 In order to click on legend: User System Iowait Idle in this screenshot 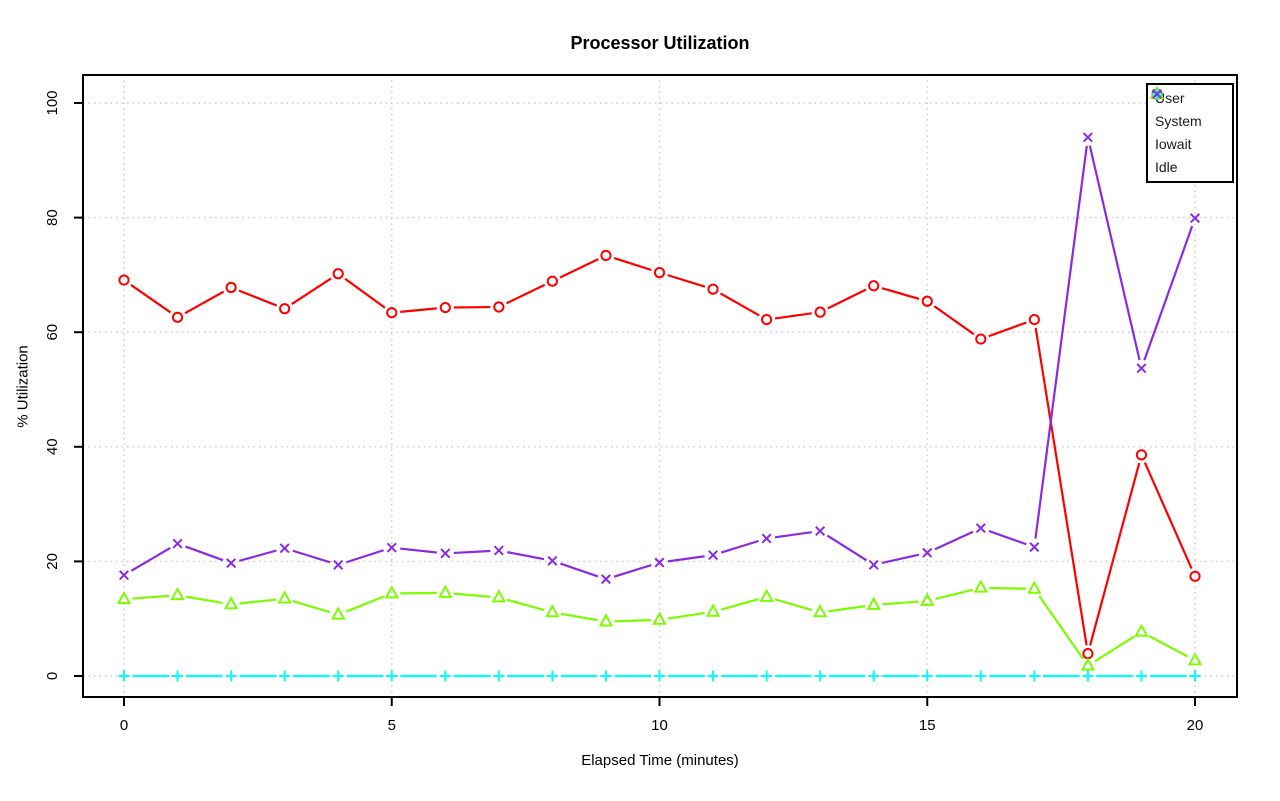, I will do `click(1190, 133)`.